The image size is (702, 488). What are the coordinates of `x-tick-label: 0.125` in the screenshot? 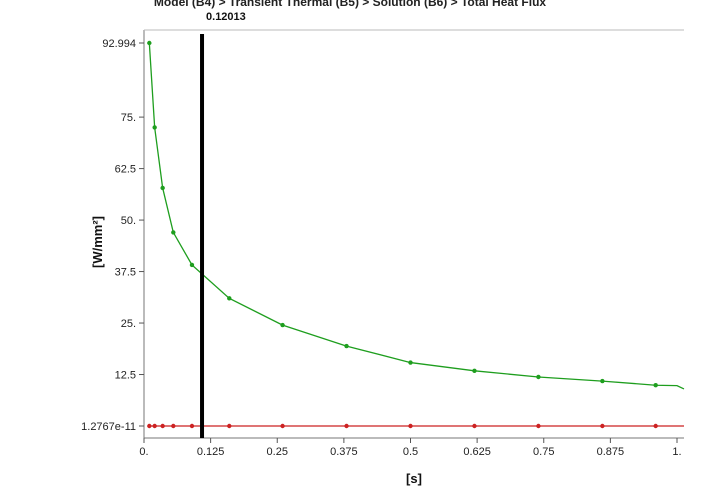 It's located at (211, 452).